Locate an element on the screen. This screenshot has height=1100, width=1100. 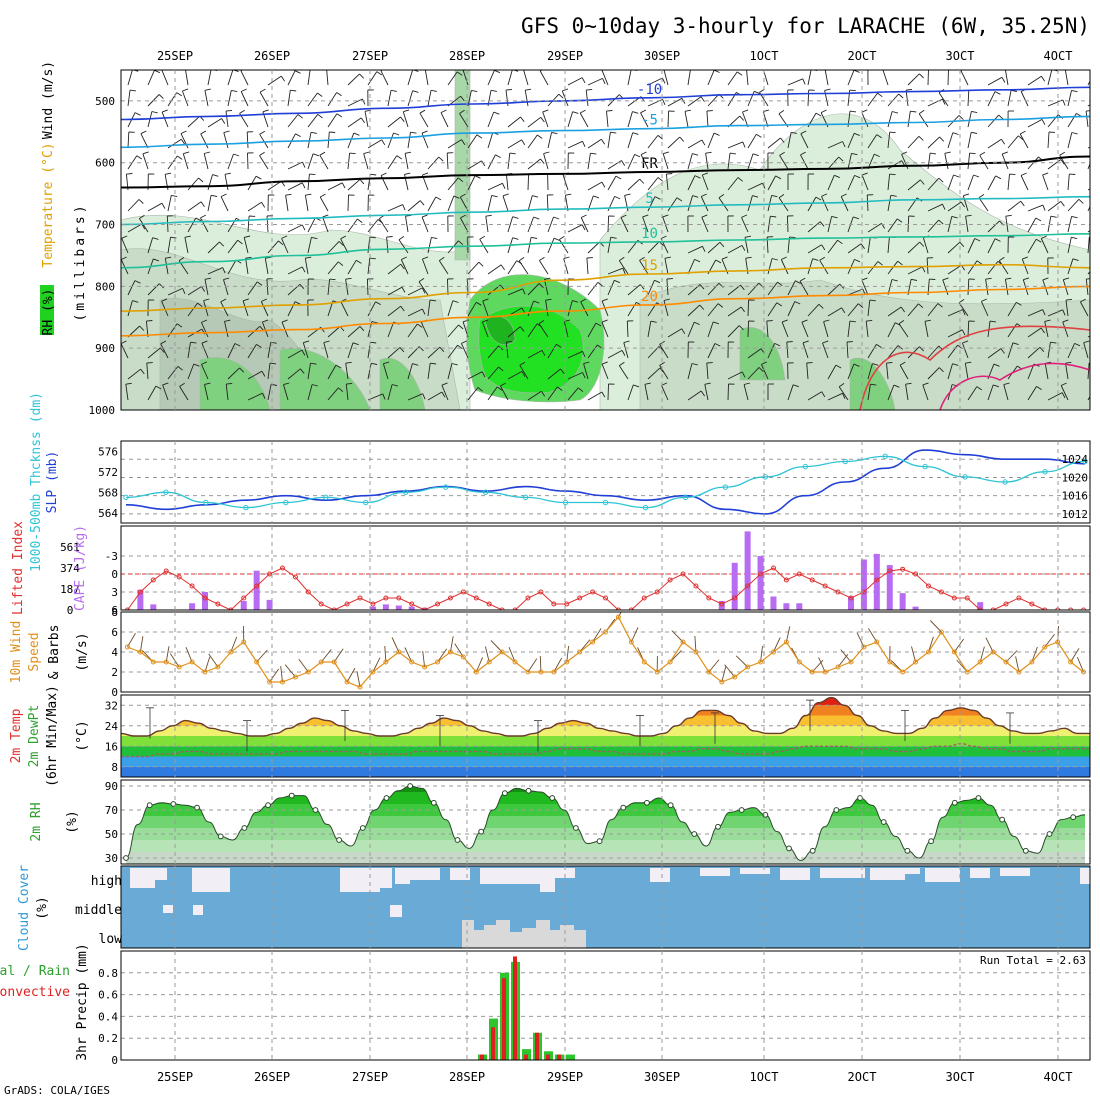
cape-tick-label: 561 is located at coordinates (70, 547).